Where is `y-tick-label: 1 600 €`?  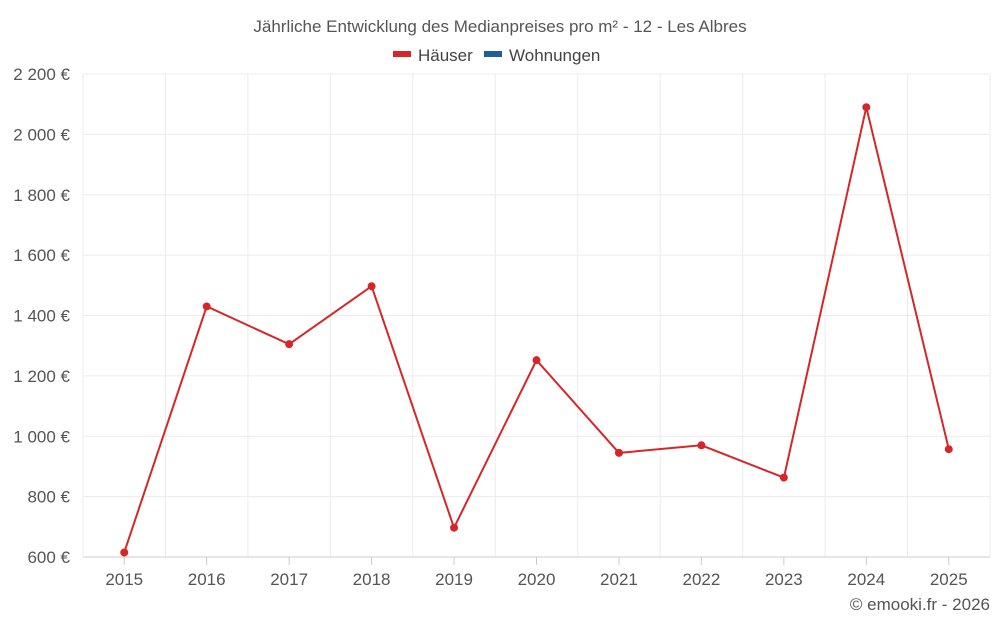
y-tick-label: 1 600 € is located at coordinates (41, 255).